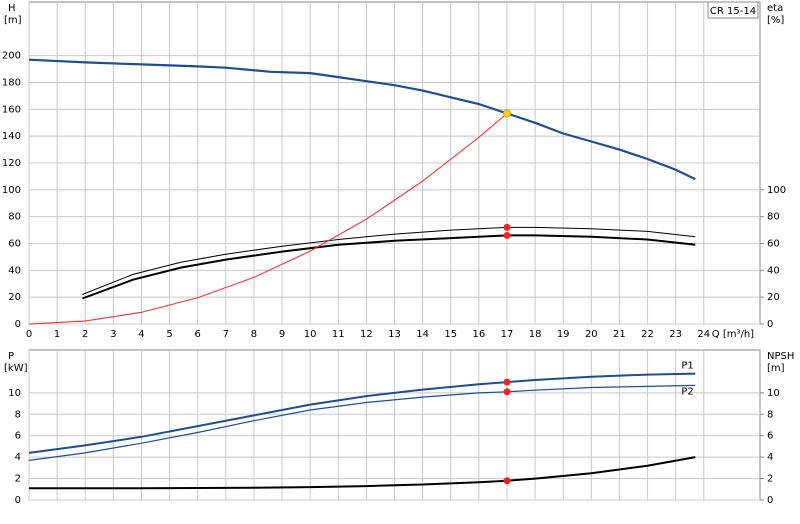  What do you see at coordinates (13, 20) in the screenshot?
I see `y-axis-unit: [m]` at bounding box center [13, 20].